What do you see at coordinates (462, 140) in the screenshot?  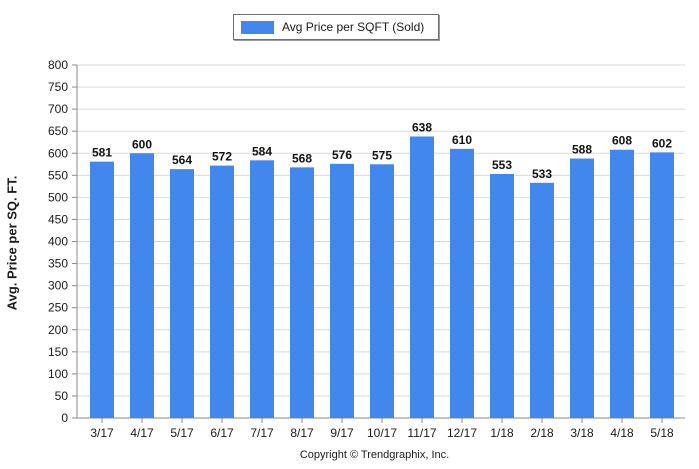 I see `data-label: 610` at bounding box center [462, 140].